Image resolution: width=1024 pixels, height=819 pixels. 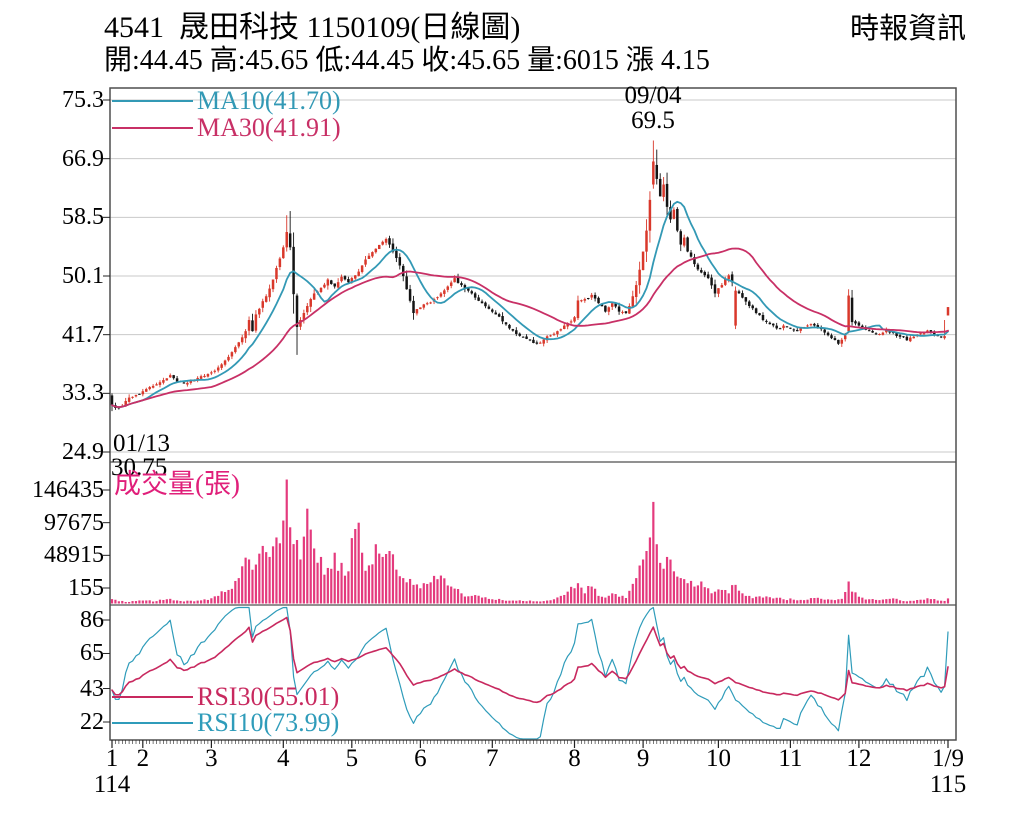 What do you see at coordinates (83, 276) in the screenshot?
I see `price-tick-label: 50.1` at bounding box center [83, 276].